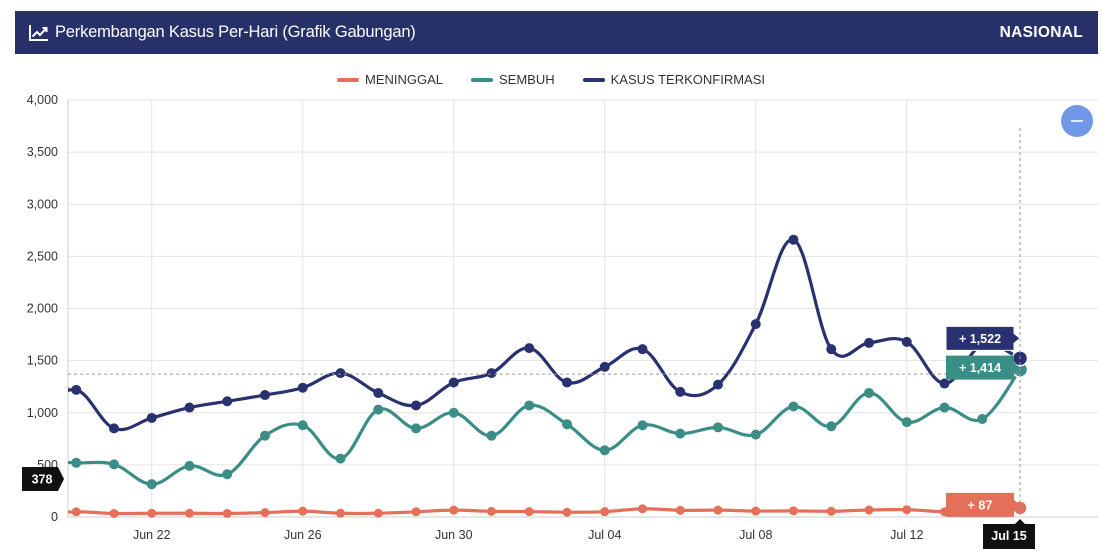 The image size is (1102, 558). What do you see at coordinates (482, 79) in the screenshot?
I see `legend-swatch-sembuh` at bounding box center [482, 79].